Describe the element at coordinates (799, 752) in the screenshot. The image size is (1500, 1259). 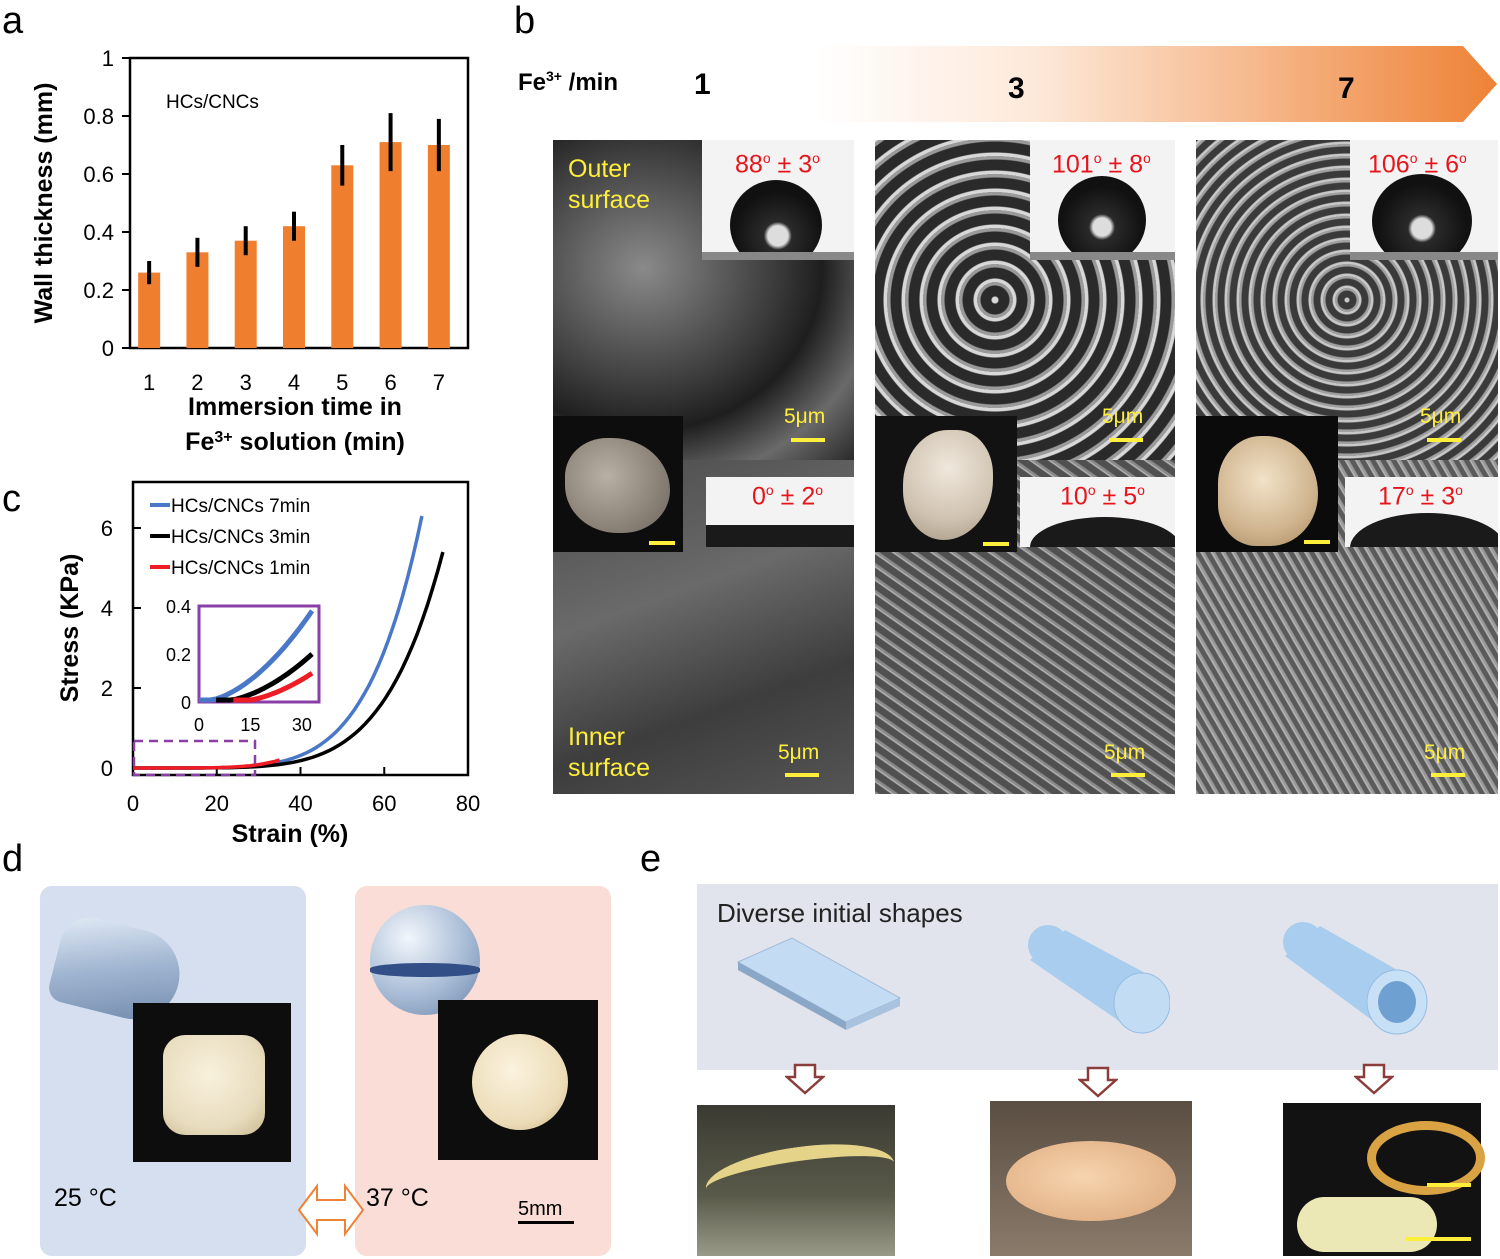
I see `scale-inner-1min: 5μm` at that location.